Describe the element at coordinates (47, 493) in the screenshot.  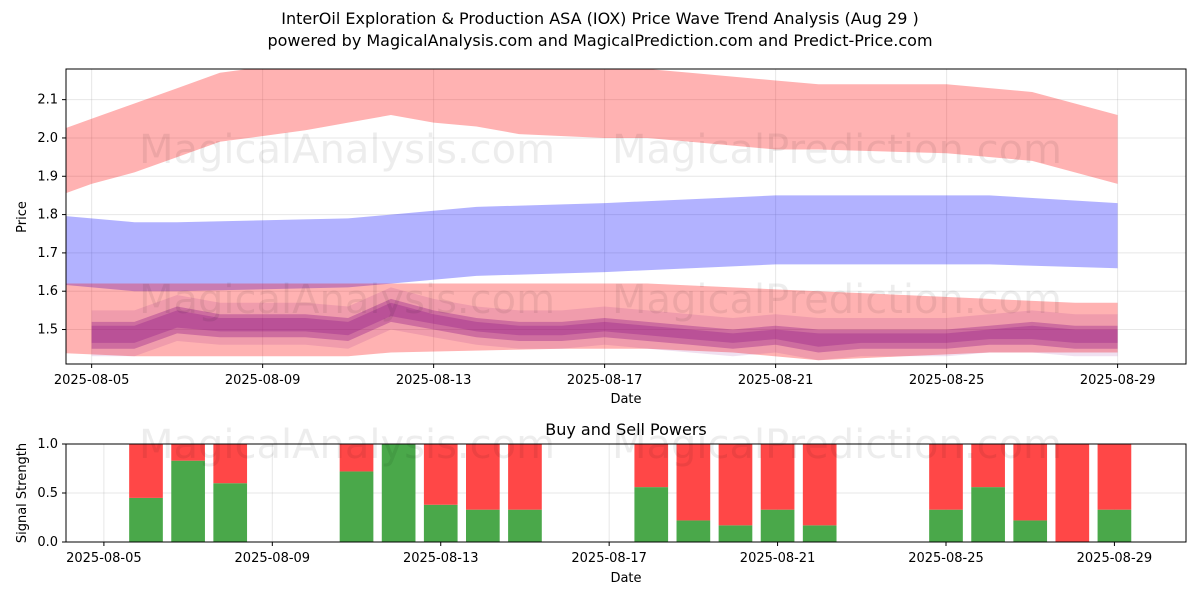
I see `signal-y-tick-label: 0.5` at that location.